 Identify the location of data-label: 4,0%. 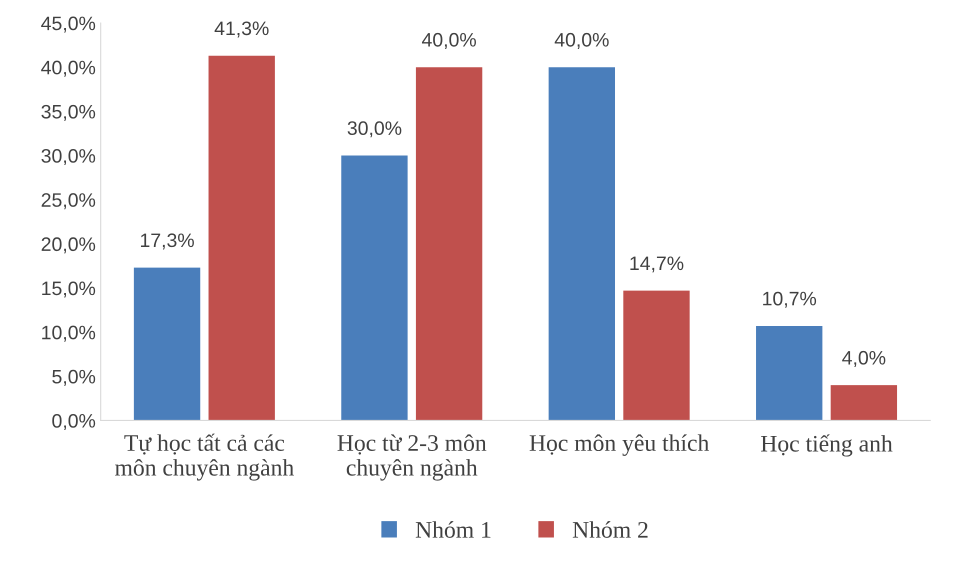
(864, 358).